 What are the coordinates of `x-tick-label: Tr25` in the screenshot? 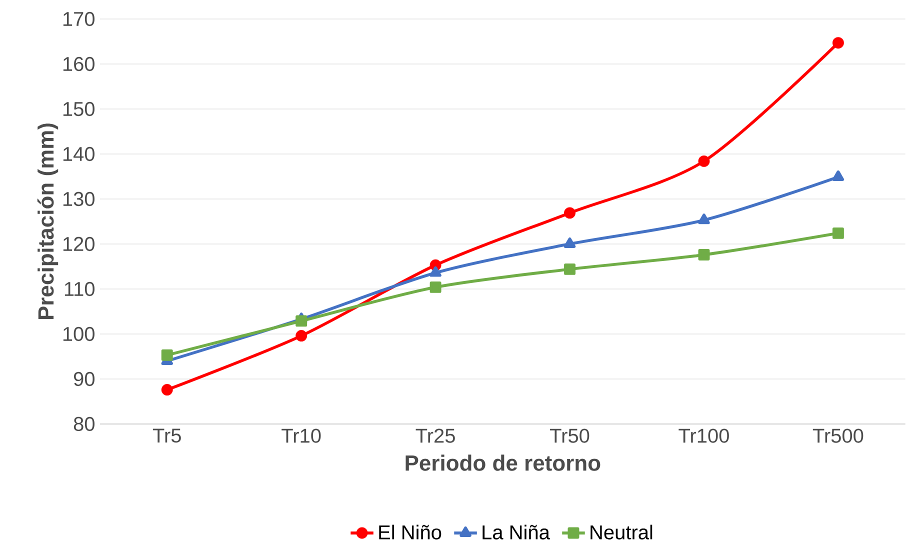 It's located at (435, 435).